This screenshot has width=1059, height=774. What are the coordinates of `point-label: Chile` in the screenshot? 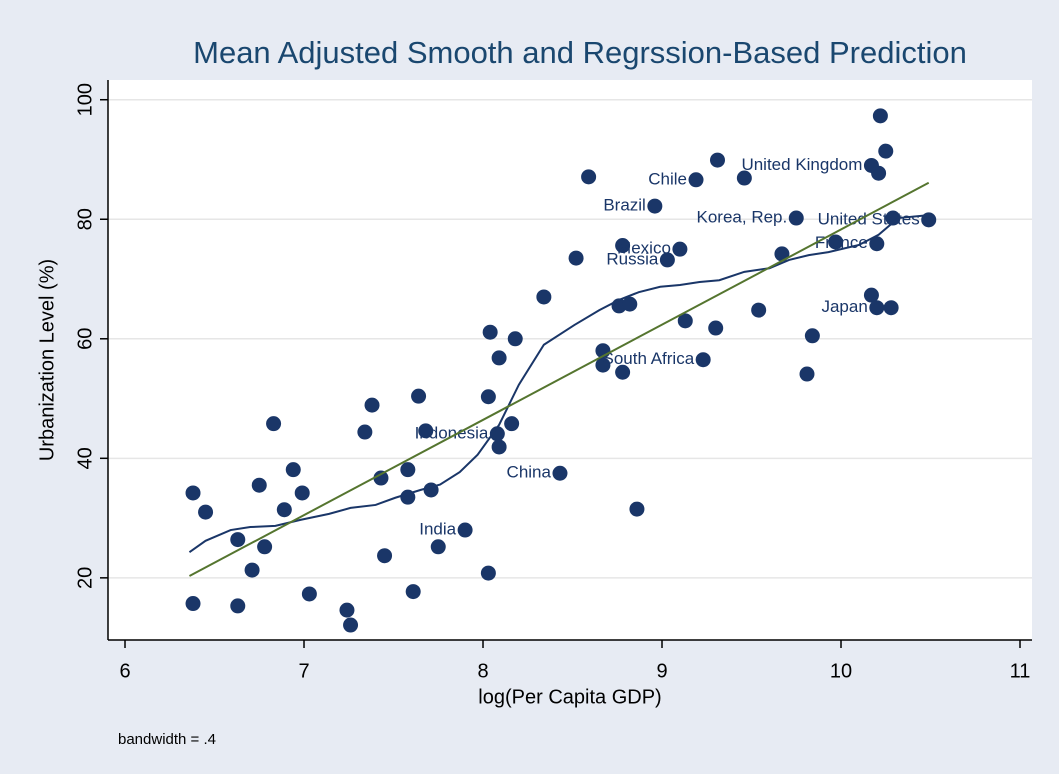 It's located at (667, 178).